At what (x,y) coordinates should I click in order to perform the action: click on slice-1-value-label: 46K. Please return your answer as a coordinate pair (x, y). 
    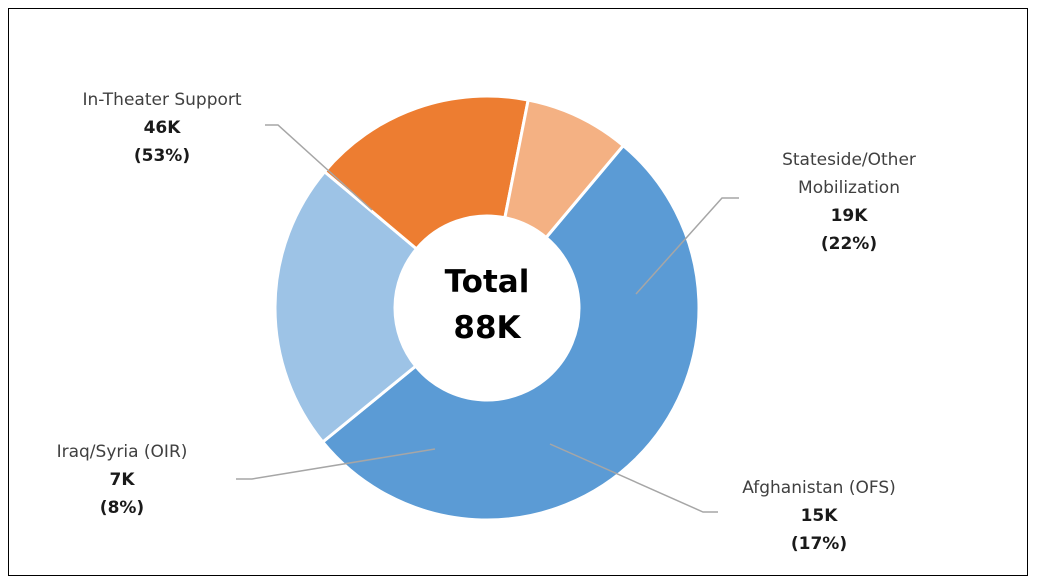
    Looking at the image, I should click on (163, 128).